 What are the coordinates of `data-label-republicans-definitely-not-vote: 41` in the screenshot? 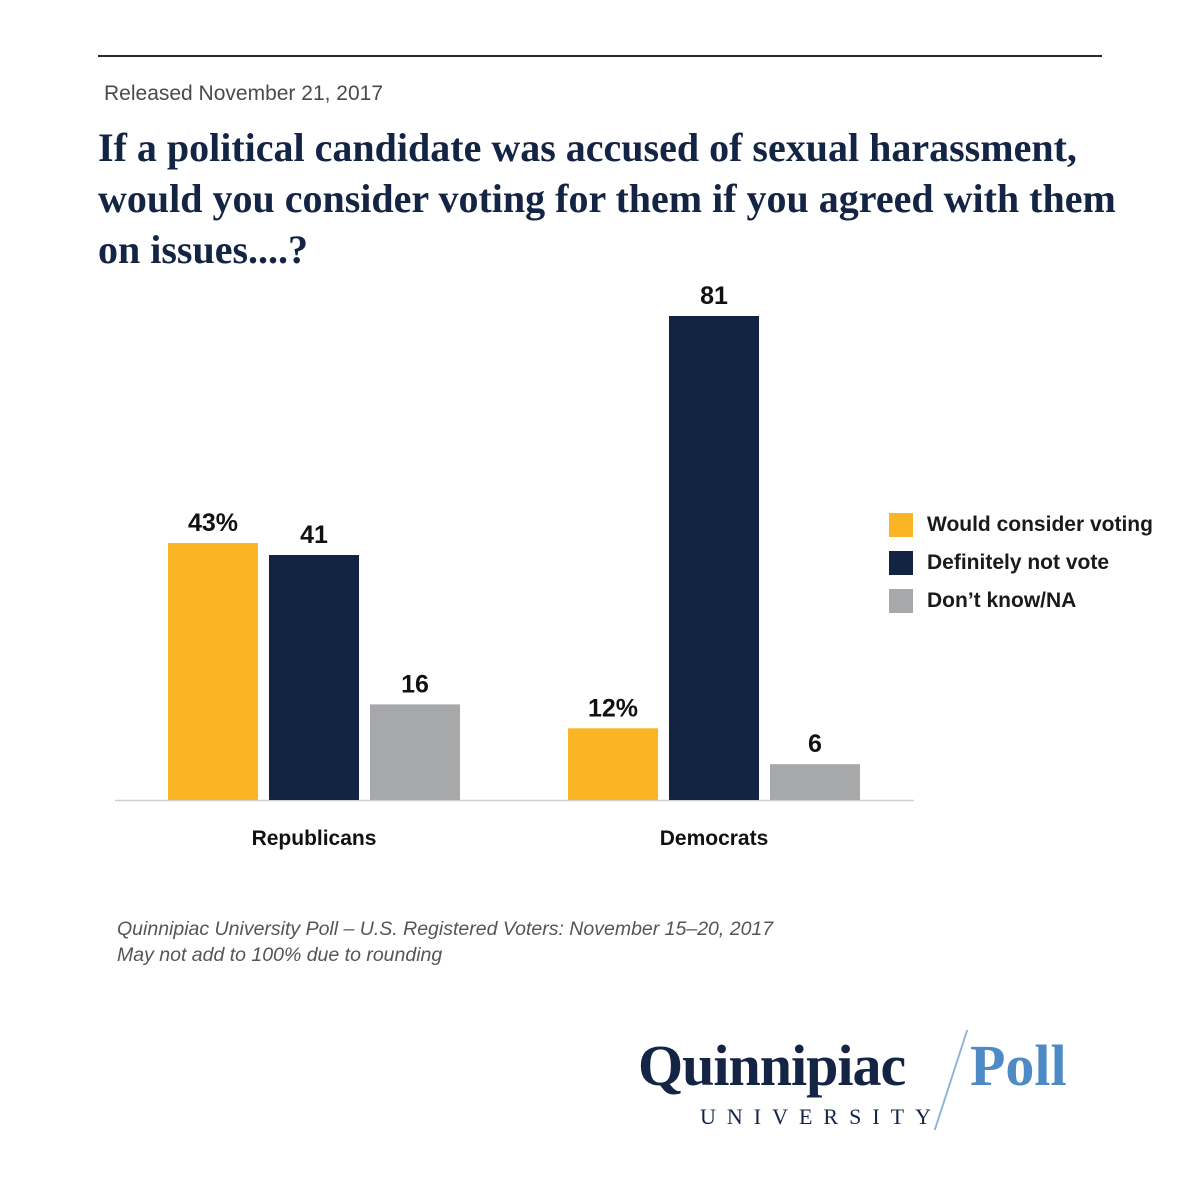 It's located at (314, 535).